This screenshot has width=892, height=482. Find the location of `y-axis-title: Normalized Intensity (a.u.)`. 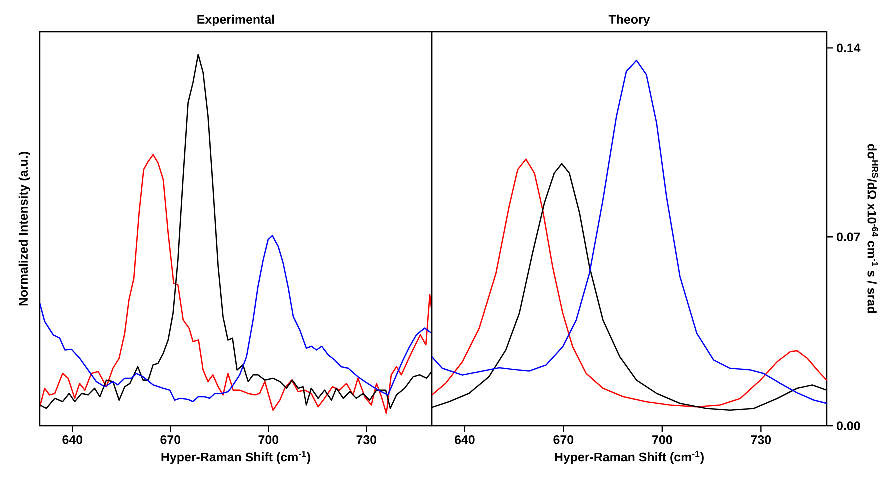

y-axis-title: Normalized Intensity (a.u.) is located at coordinates (24, 229).